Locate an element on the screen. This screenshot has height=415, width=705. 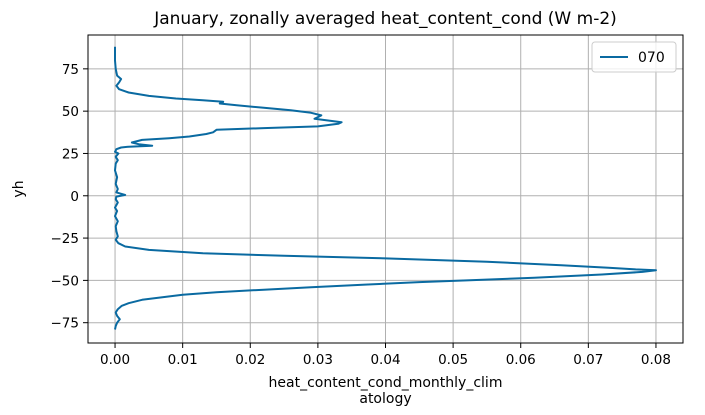
x-tick-label: 0.07 is located at coordinates (588, 360).